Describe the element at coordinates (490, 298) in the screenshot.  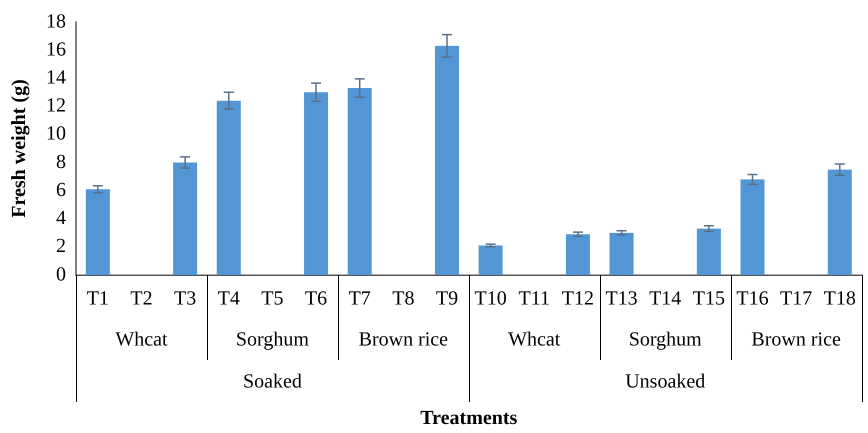
I see `x-tick-label: T10` at that location.